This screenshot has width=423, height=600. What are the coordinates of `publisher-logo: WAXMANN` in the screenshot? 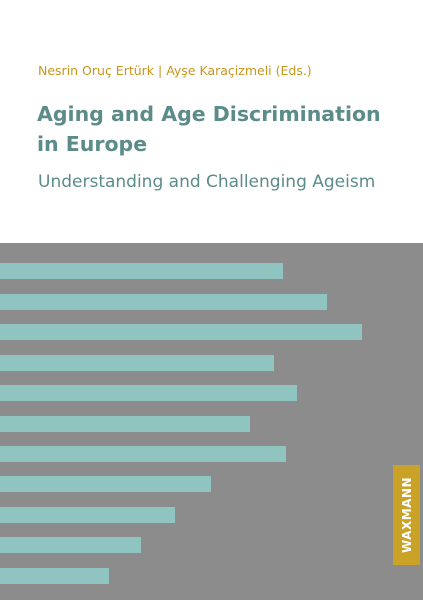 It's located at (406, 515).